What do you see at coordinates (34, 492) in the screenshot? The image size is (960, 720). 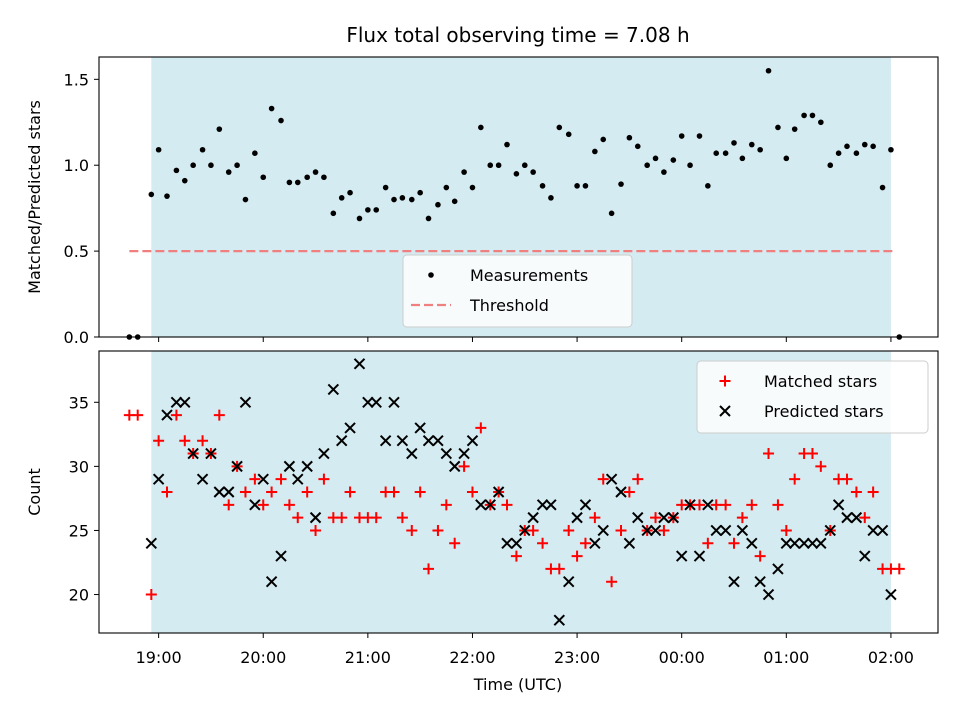 I see `y-axis-label: Count` at bounding box center [34, 492].